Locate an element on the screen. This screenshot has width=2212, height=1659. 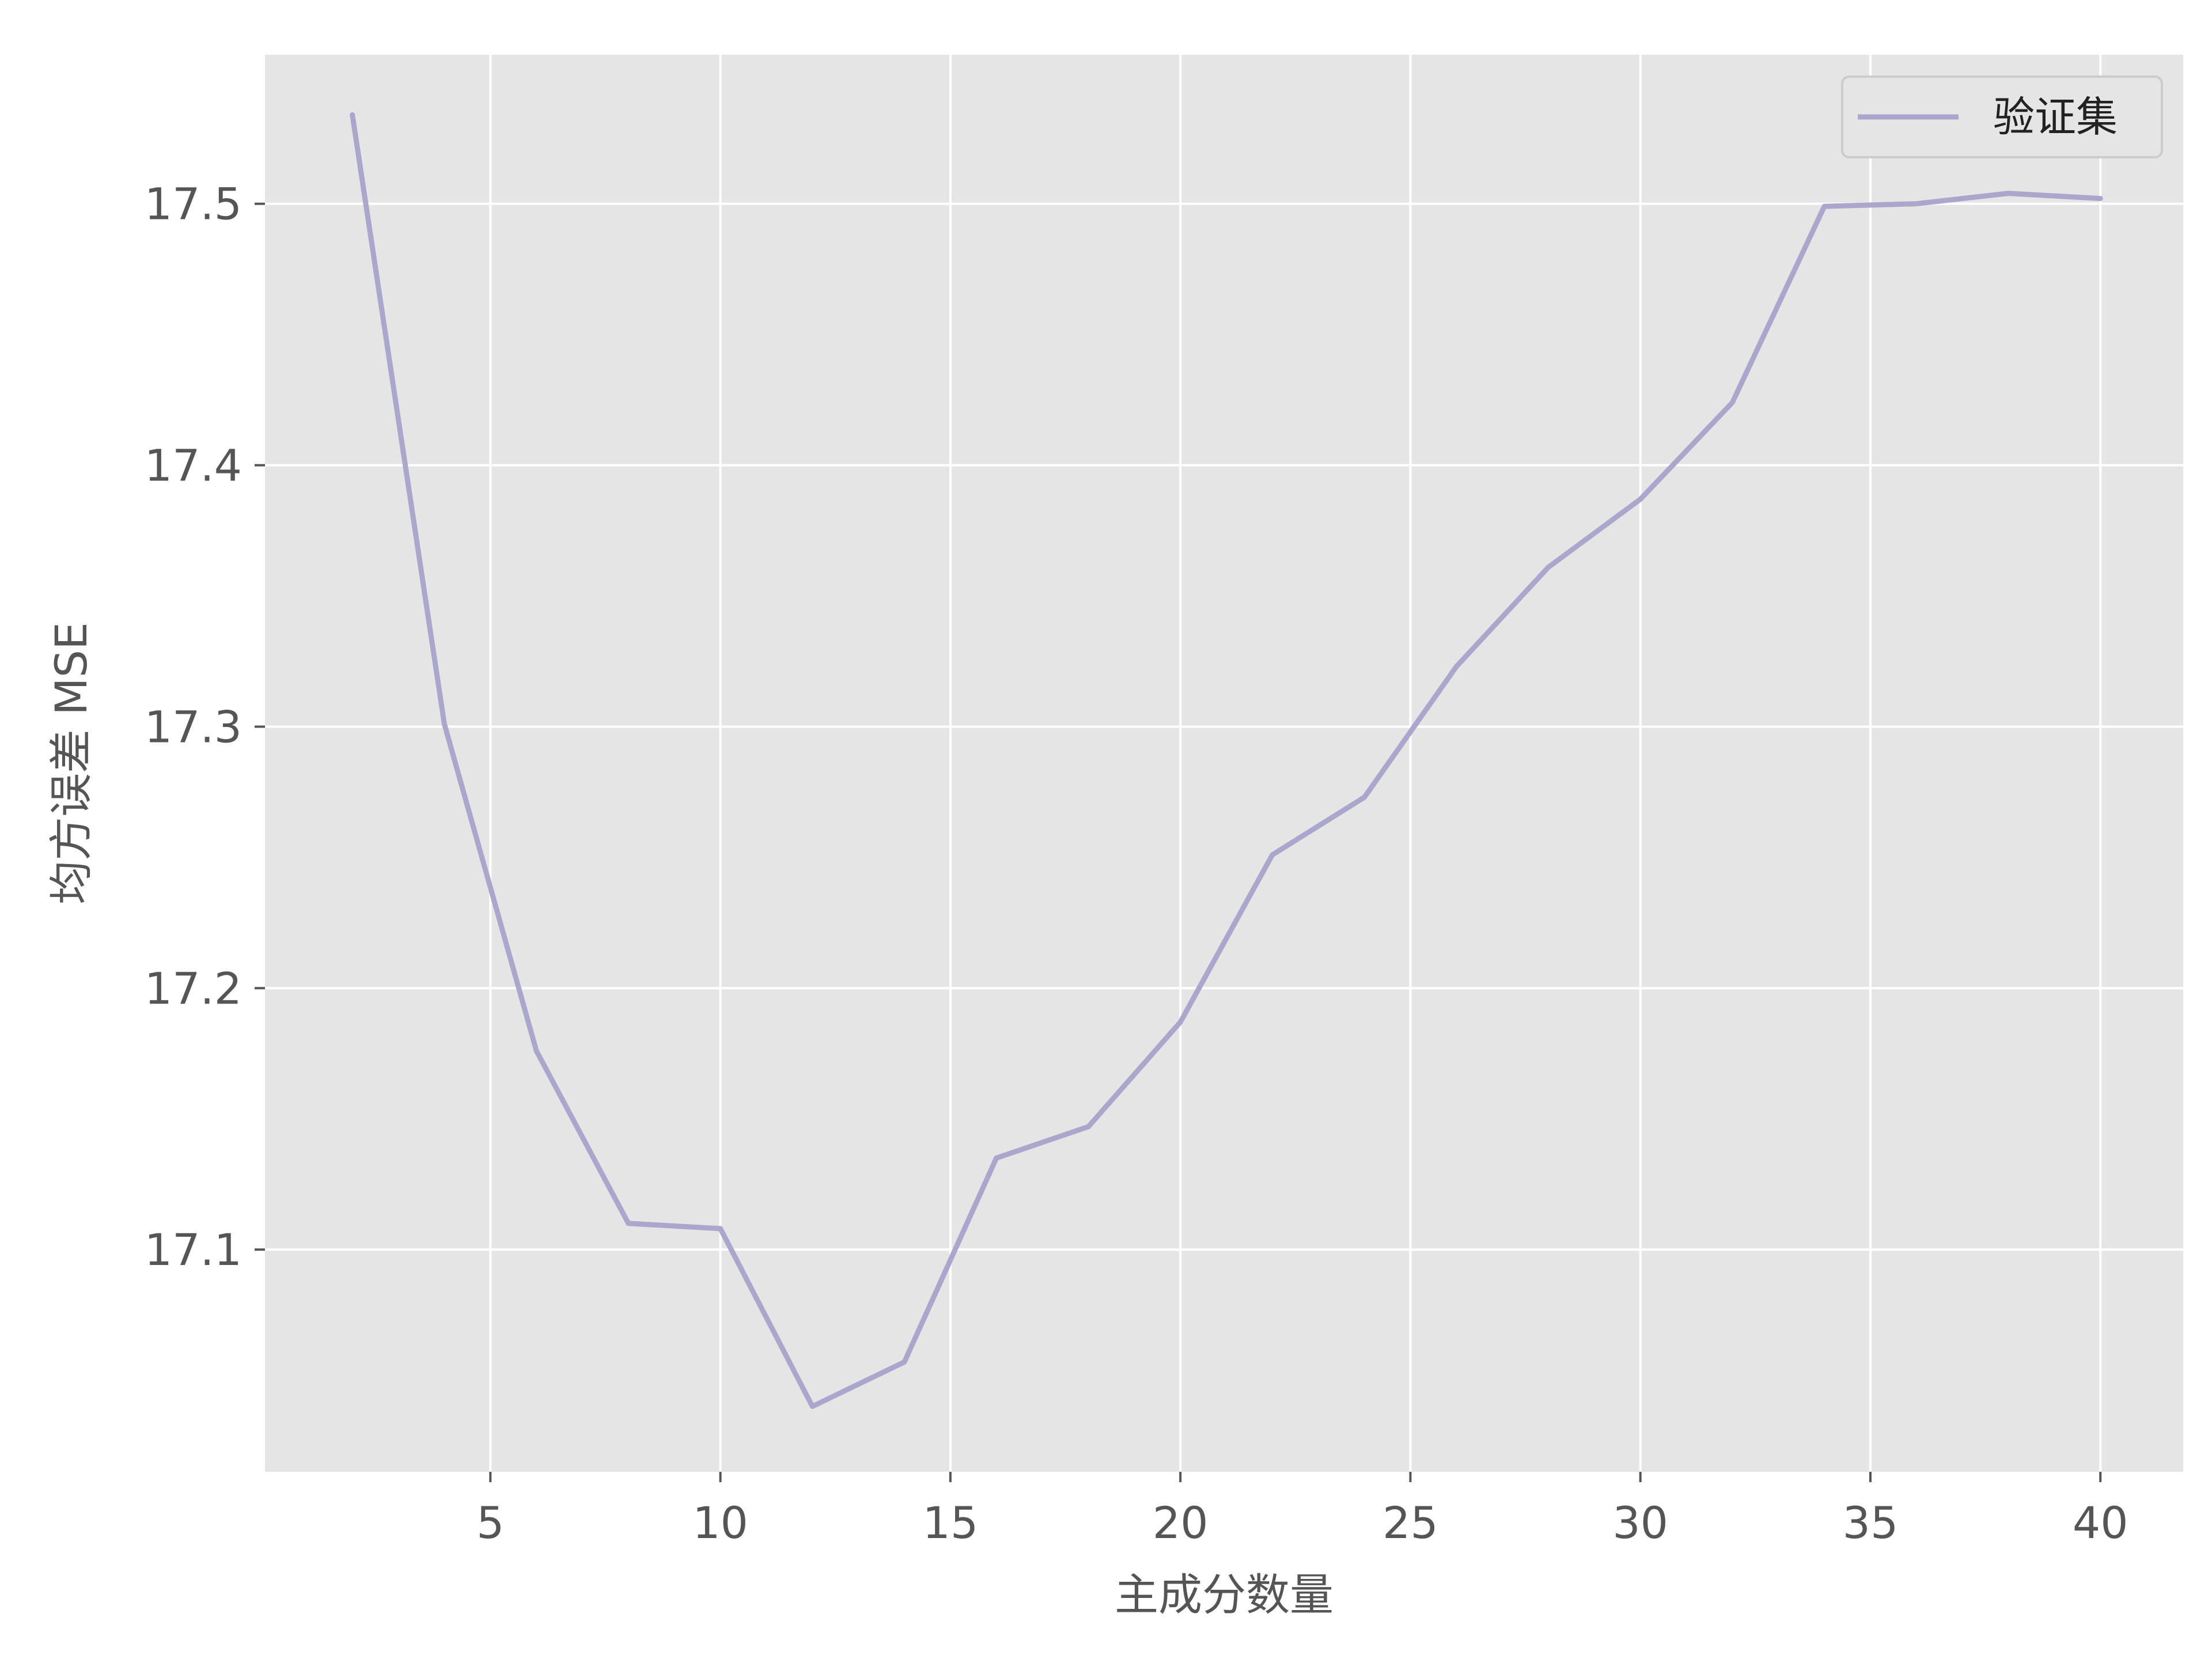
x-tick-label: 20 is located at coordinates (1181, 1522).